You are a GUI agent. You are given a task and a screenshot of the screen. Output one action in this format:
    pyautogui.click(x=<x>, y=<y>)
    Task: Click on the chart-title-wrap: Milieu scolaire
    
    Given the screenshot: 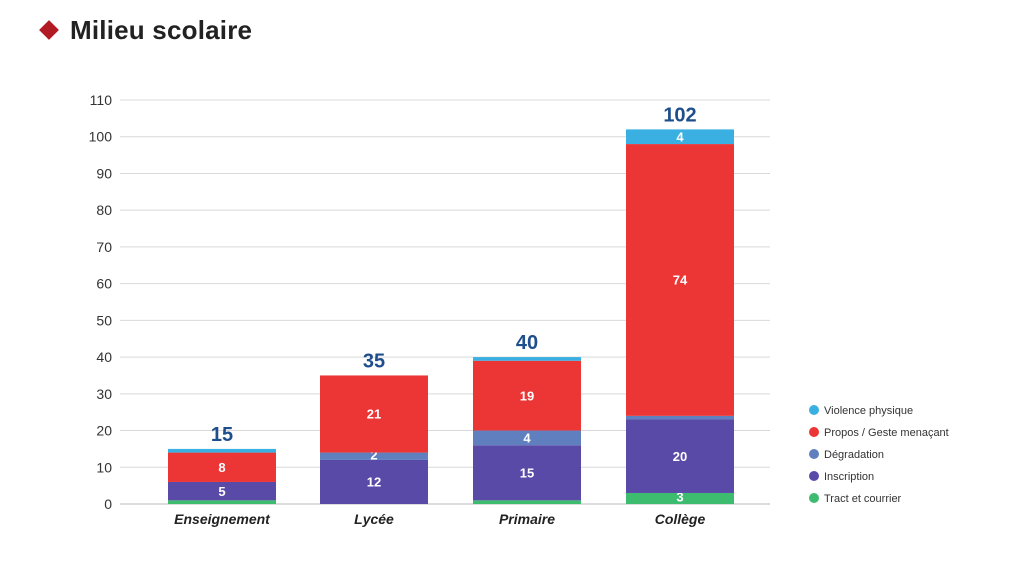 What is the action you would take?
    pyautogui.click(x=146, y=30)
    